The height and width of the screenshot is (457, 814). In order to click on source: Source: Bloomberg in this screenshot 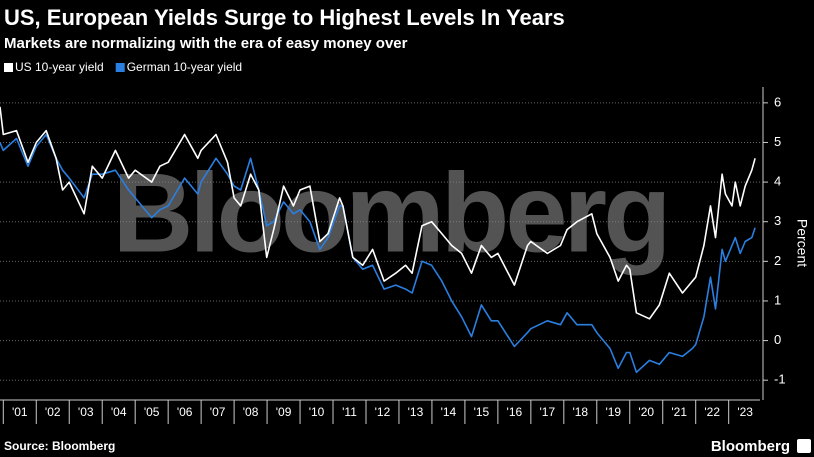, I will do `click(59, 446)`.